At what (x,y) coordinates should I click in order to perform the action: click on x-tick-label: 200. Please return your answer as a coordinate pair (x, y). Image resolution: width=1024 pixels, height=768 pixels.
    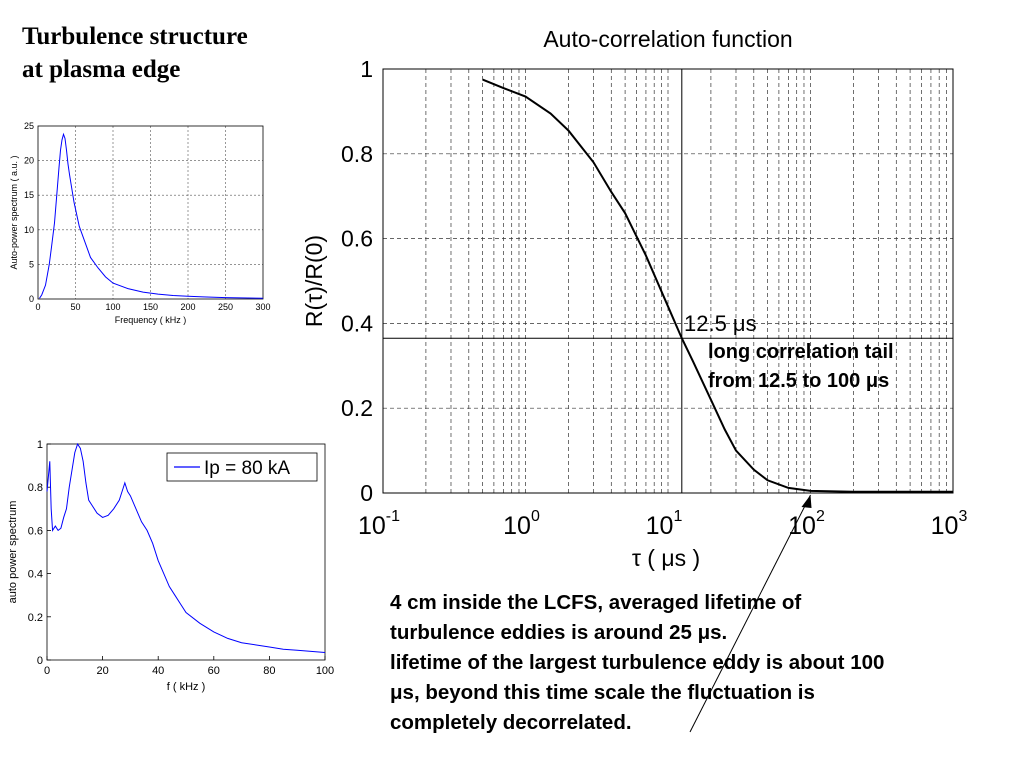
    Looking at the image, I should click on (187, 307).